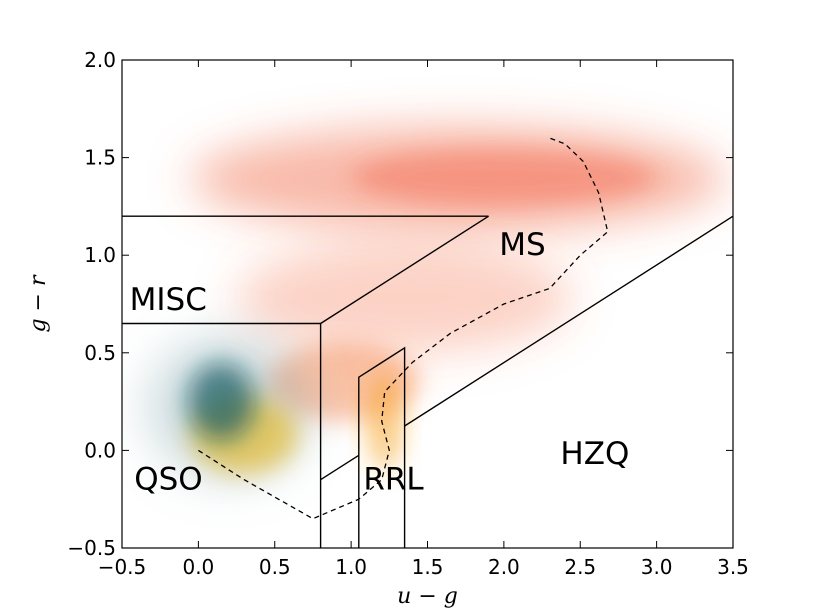  What do you see at coordinates (168, 479) in the screenshot?
I see `region-label-qso: QSO` at bounding box center [168, 479].